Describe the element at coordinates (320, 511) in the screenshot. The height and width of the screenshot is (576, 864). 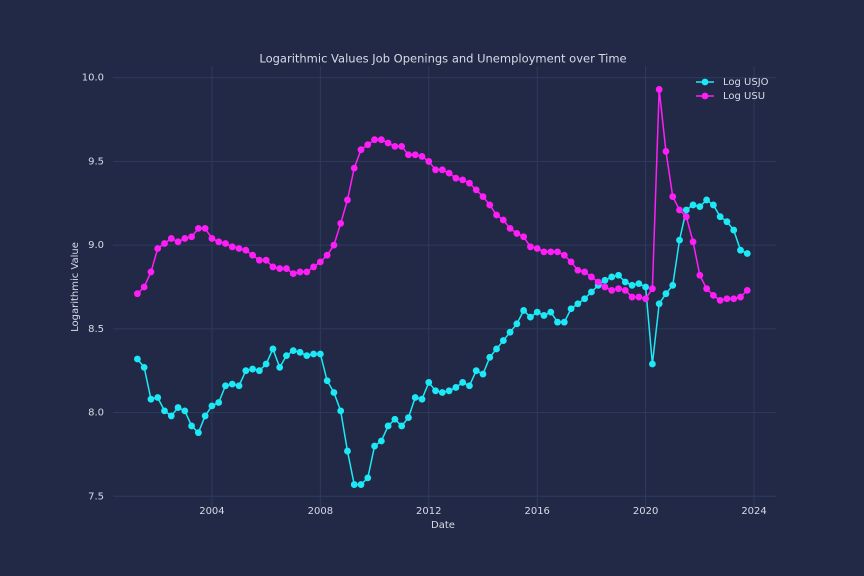
I see `x-tick-label: 2008` at that location.